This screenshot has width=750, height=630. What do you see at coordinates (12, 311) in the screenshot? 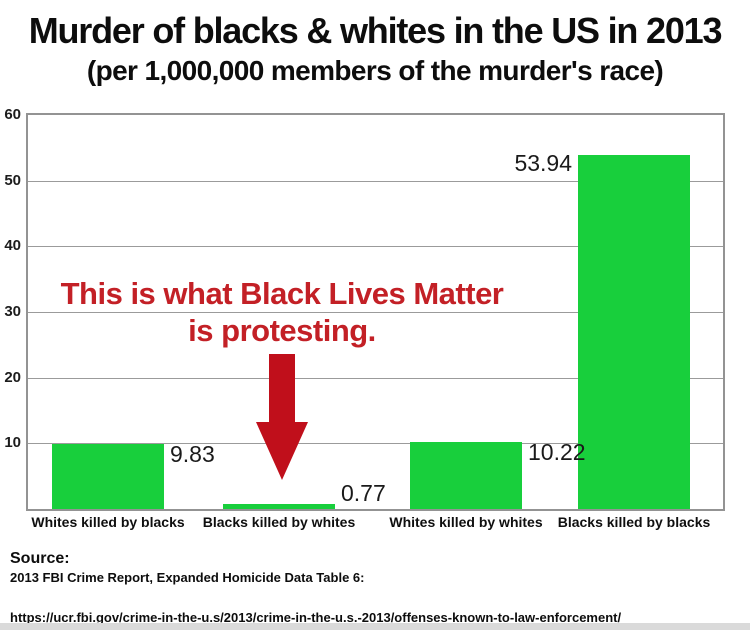
I see `y-axis-tick-label: 30` at bounding box center [12, 311].